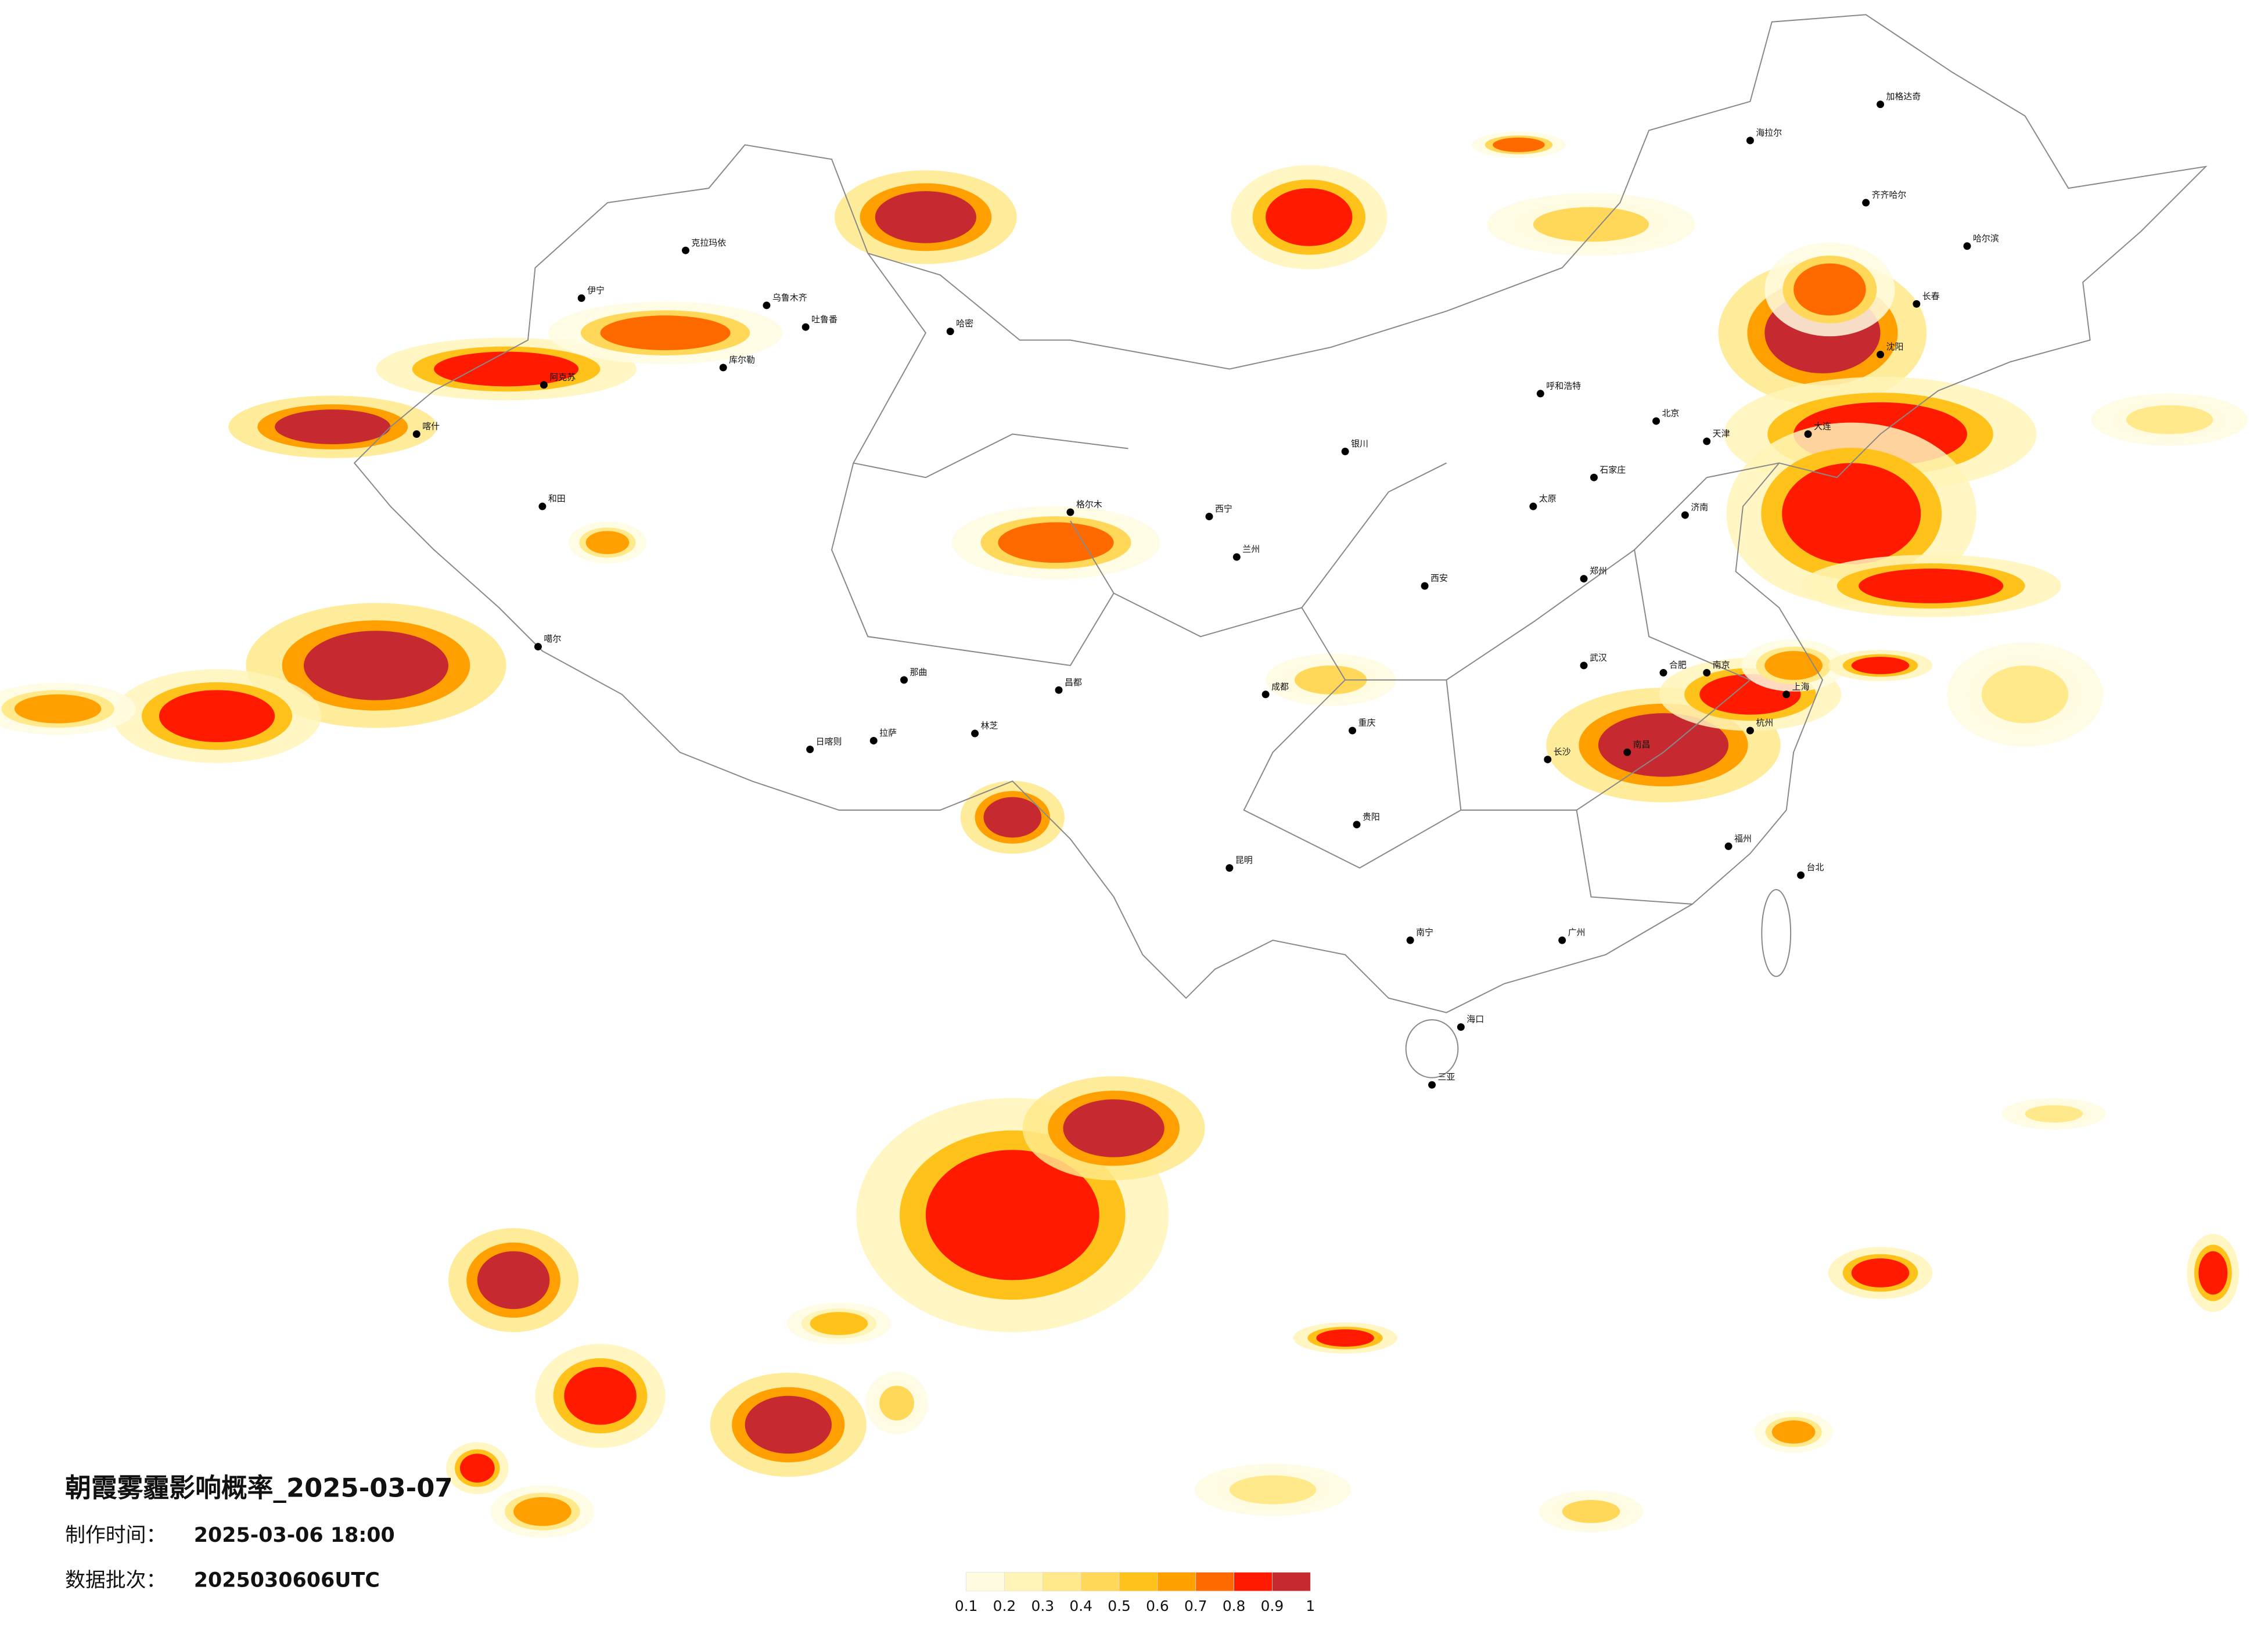 The image size is (2268, 1626). I want to click on issue-time-value: 2025-03-06 18:00, so click(294, 1535).